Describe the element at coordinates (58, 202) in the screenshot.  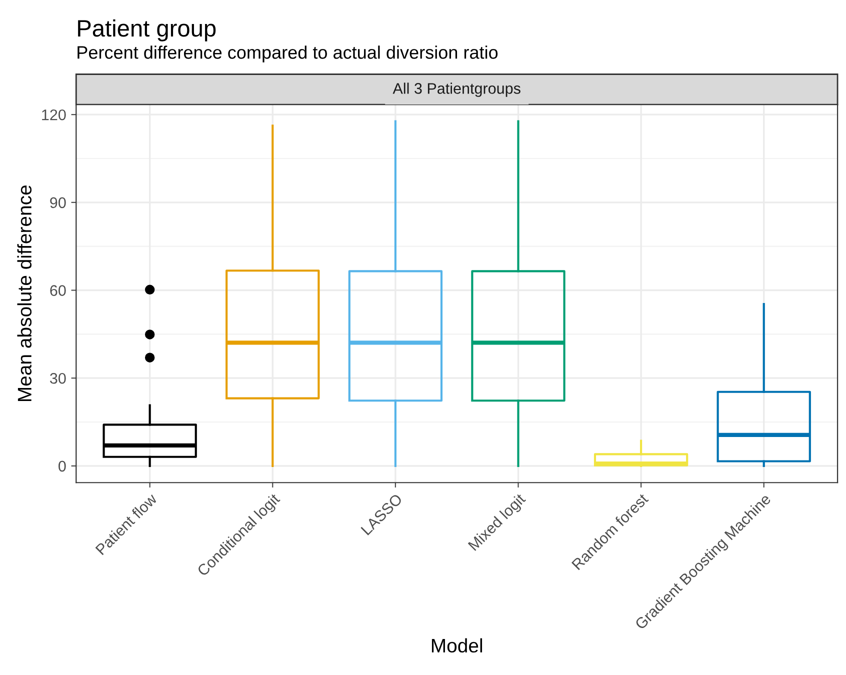
I see `y-tick-label: 90` at that location.